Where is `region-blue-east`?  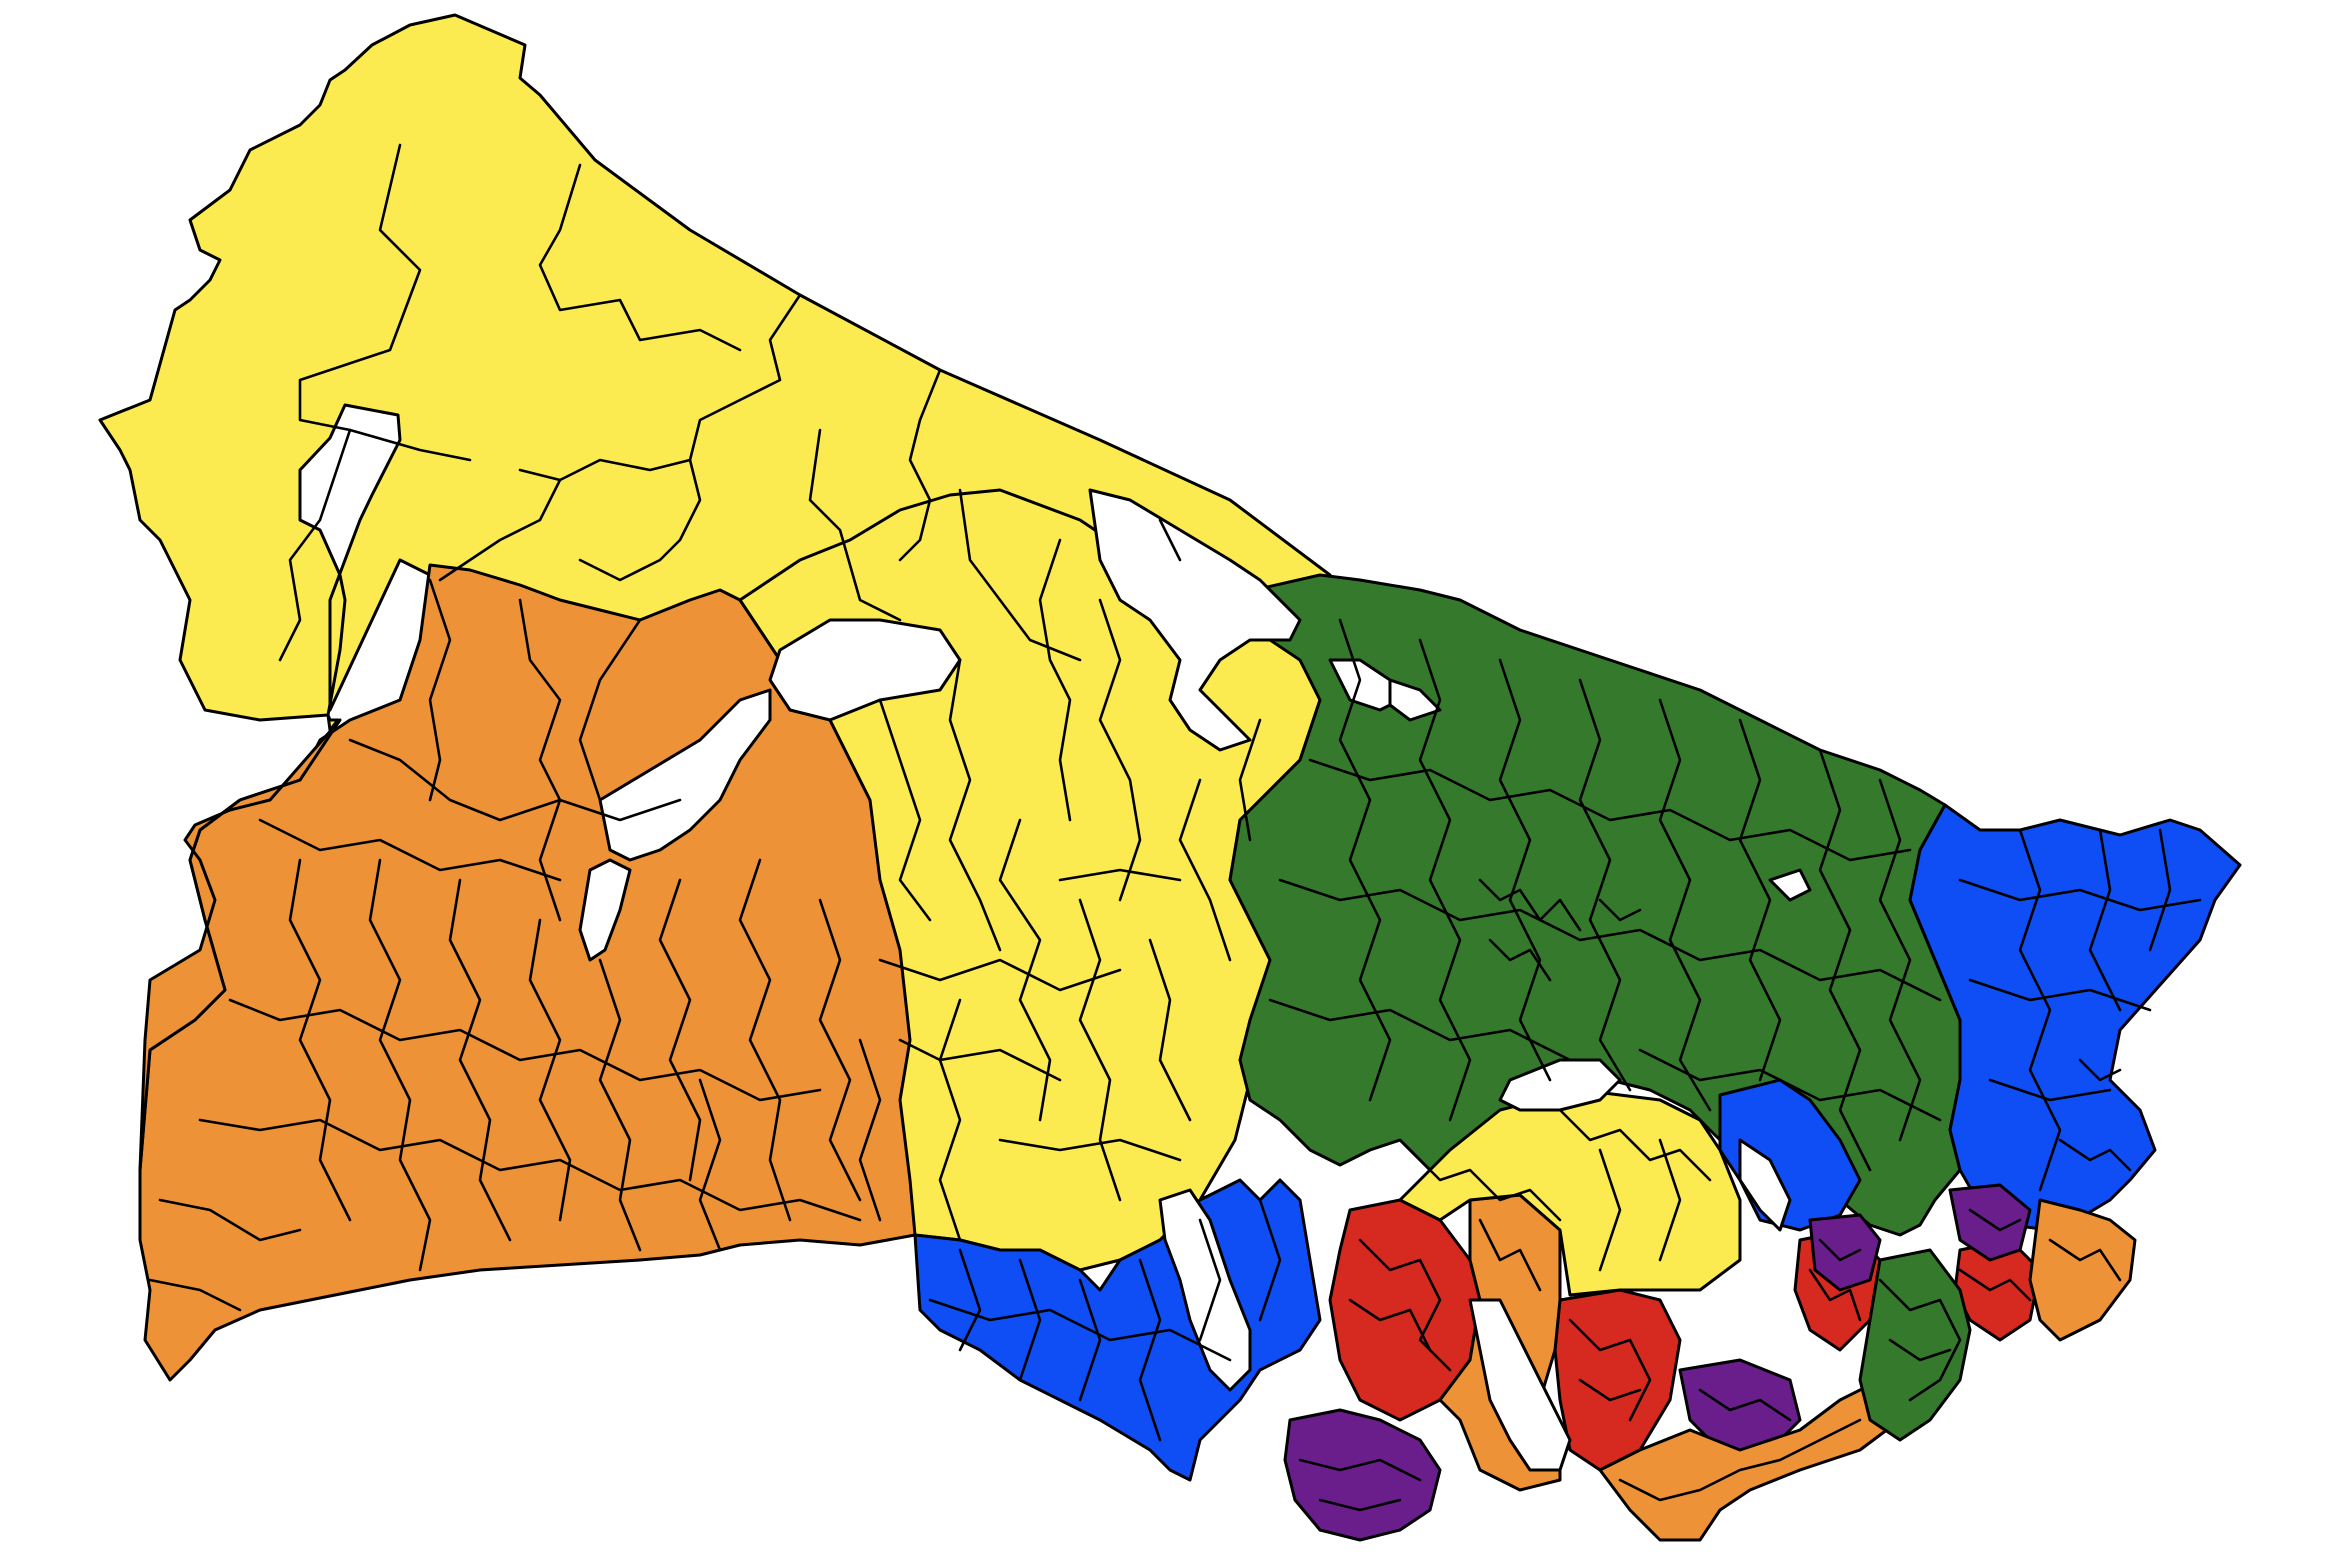 region-blue-east is located at coordinates (2075, 1017).